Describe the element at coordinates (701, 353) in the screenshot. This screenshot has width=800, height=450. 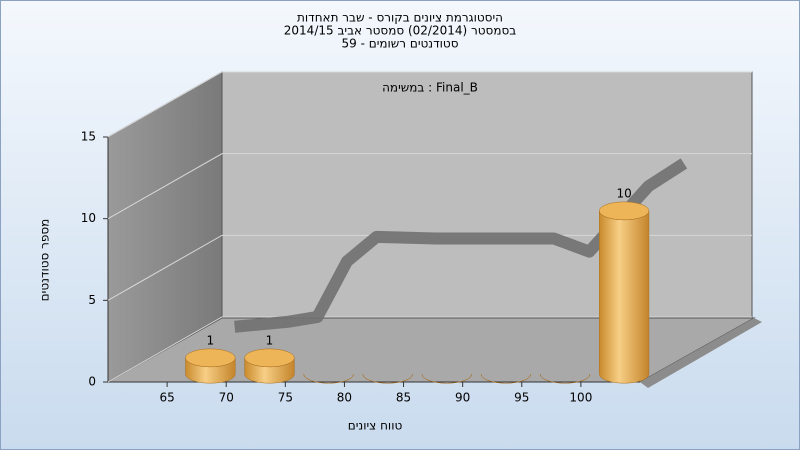
I see `floor-edge` at that location.